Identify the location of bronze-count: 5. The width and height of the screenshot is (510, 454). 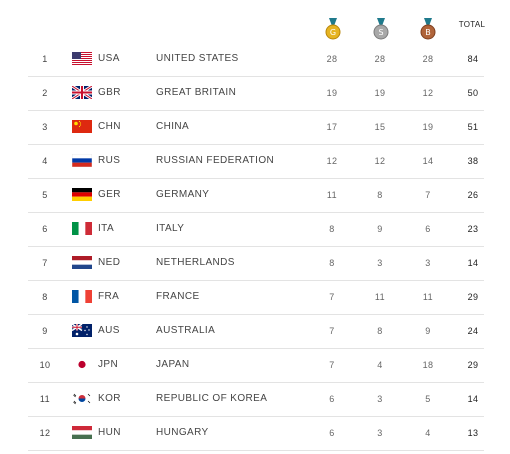
(428, 399).